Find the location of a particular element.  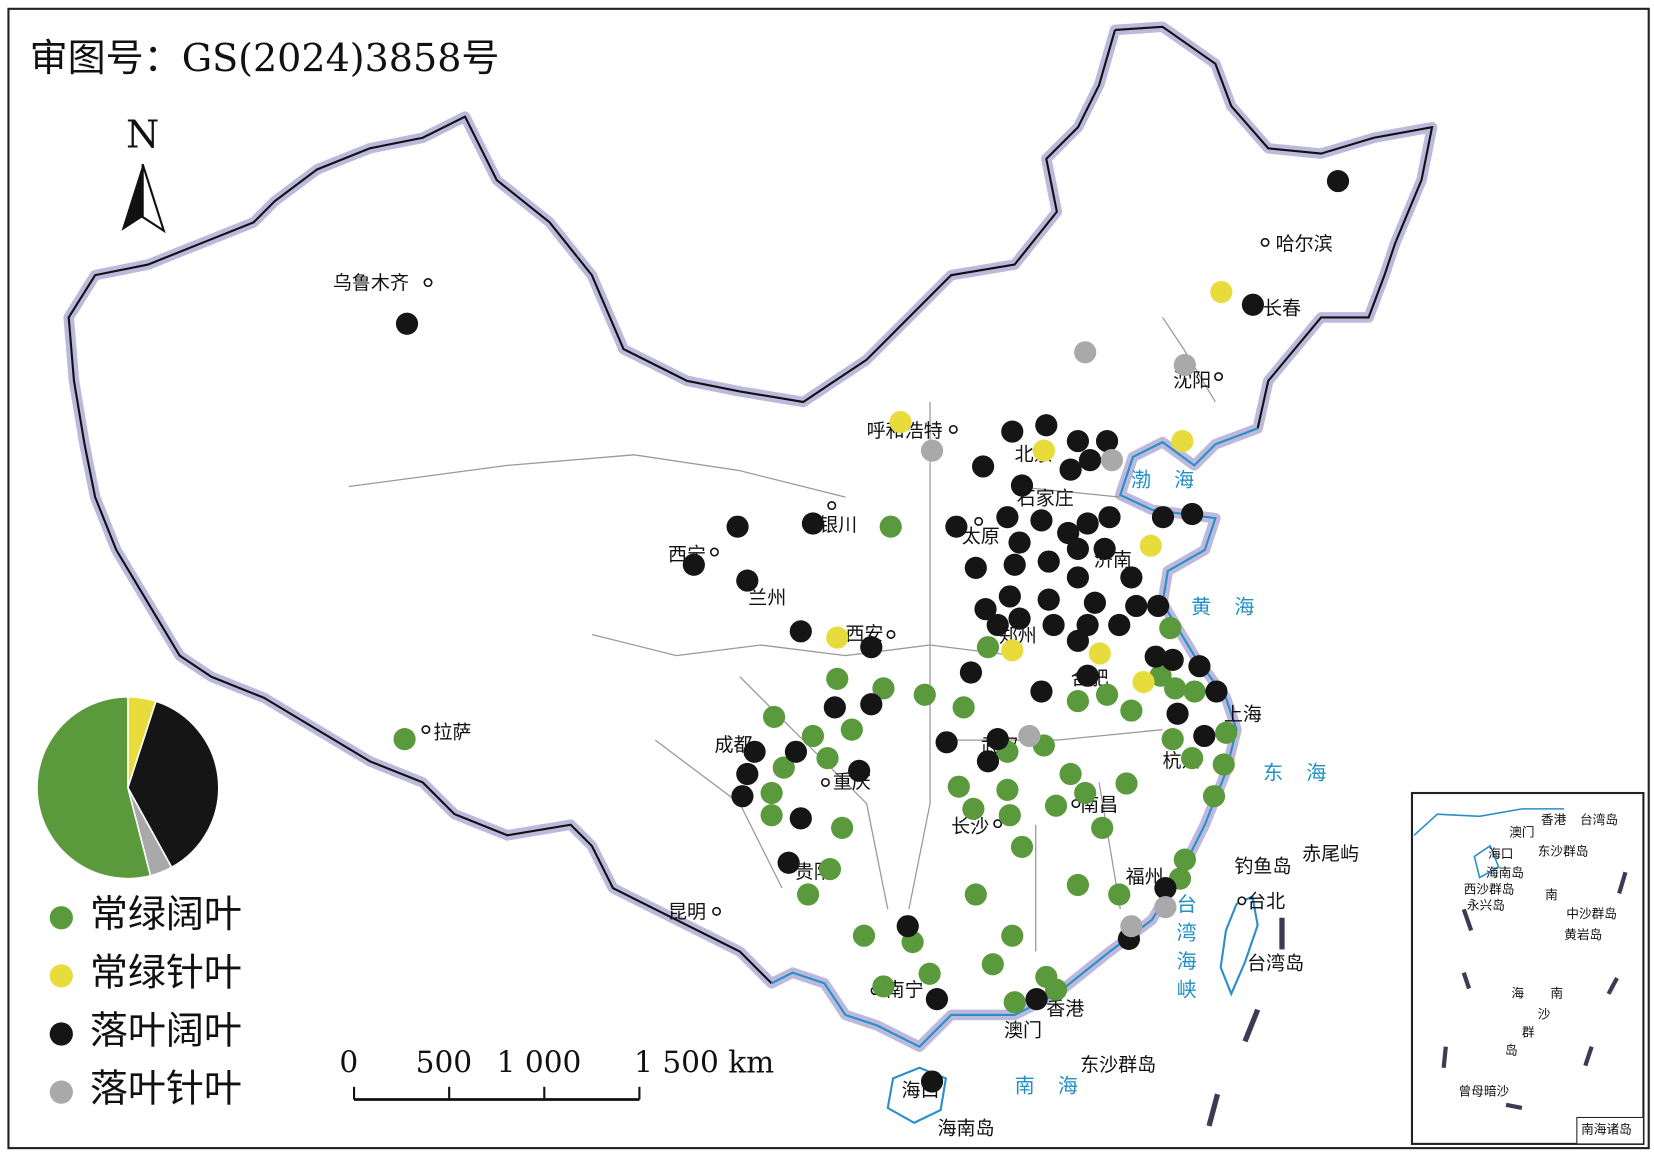

legend-label: 落叶阔叶 is located at coordinates (166, 1030).